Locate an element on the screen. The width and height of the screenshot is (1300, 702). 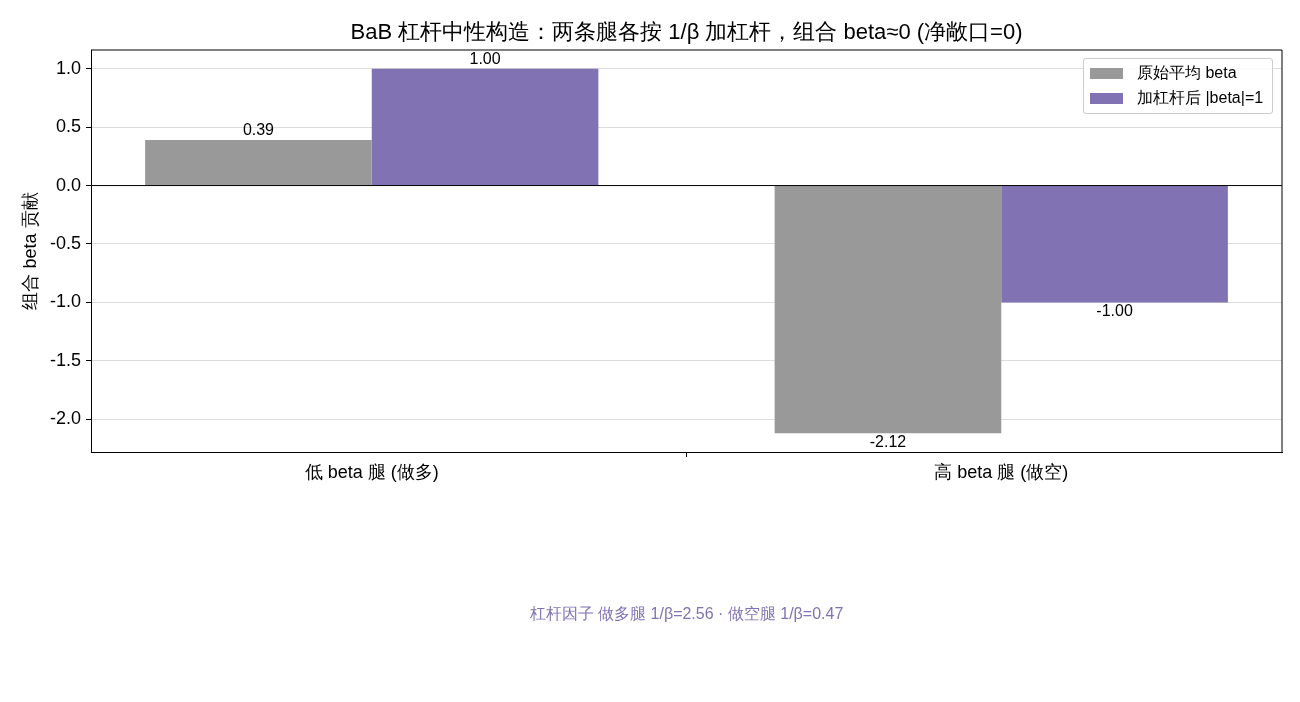
data-label: -1.00 is located at coordinates (1114, 310).